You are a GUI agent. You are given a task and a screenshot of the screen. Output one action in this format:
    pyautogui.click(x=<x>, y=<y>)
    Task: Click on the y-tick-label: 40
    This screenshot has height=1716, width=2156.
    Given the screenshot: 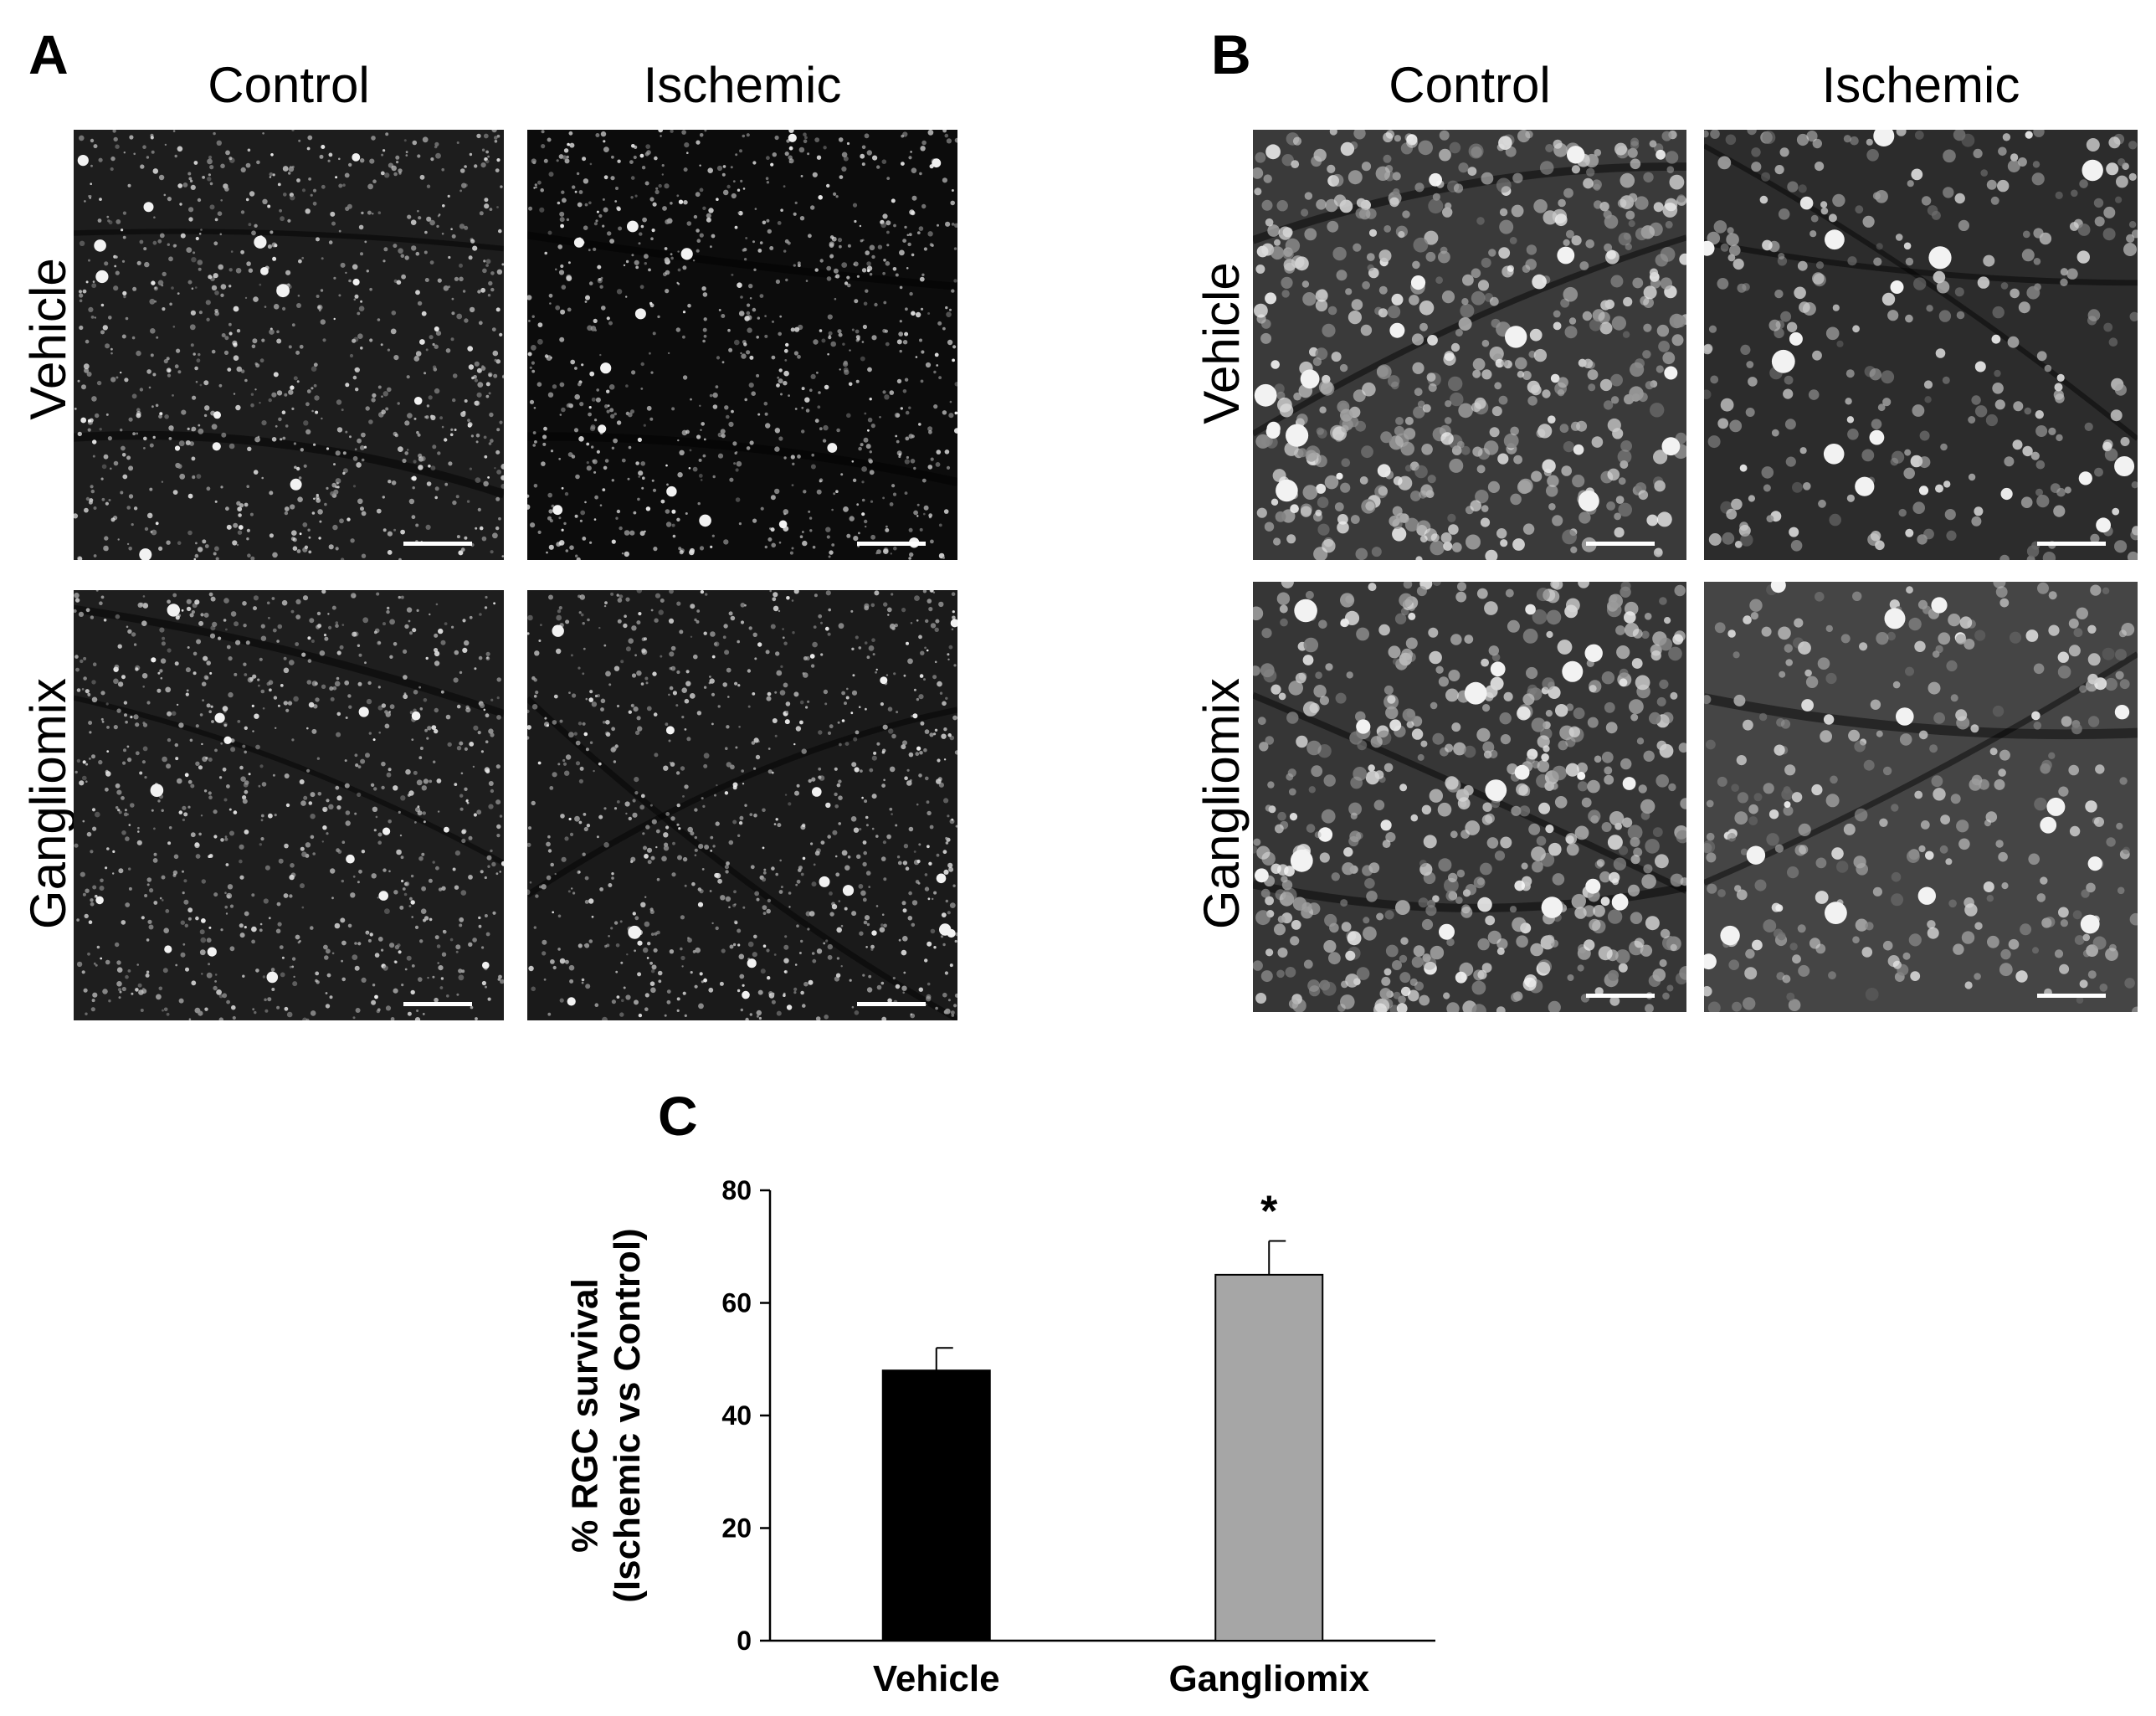 What is the action you would take?
    pyautogui.click(x=736, y=1415)
    